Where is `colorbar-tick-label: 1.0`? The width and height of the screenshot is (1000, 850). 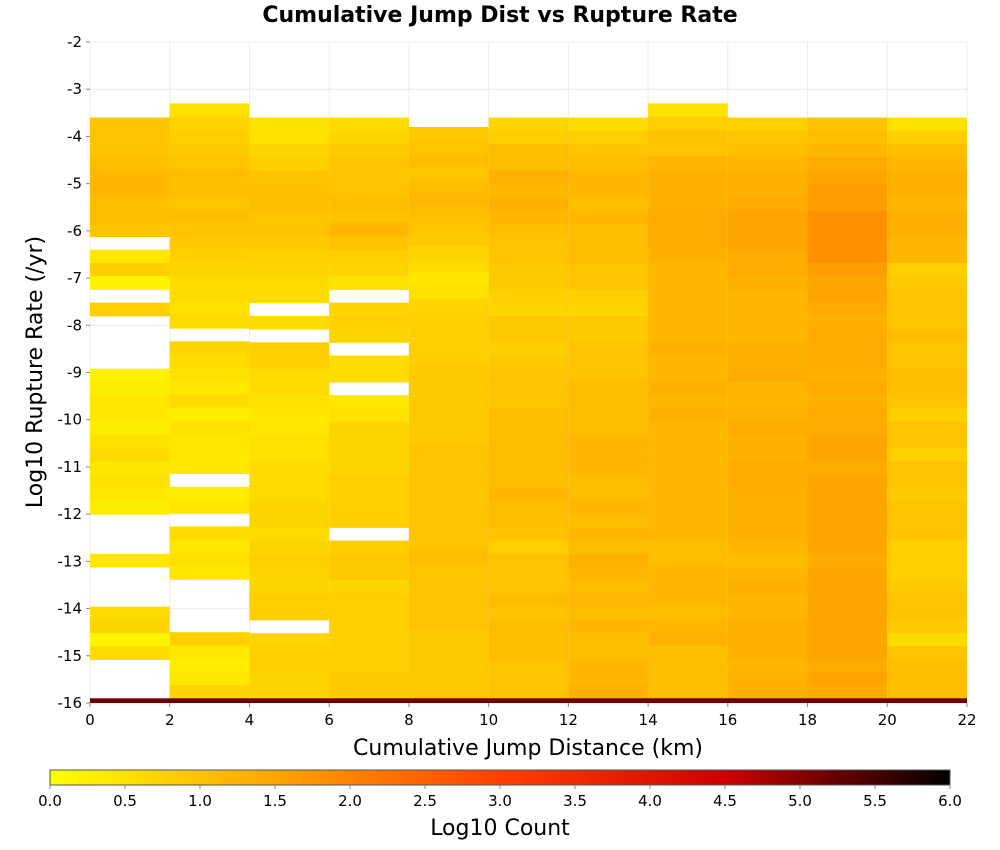 colorbar-tick-label: 1.0 is located at coordinates (200, 801).